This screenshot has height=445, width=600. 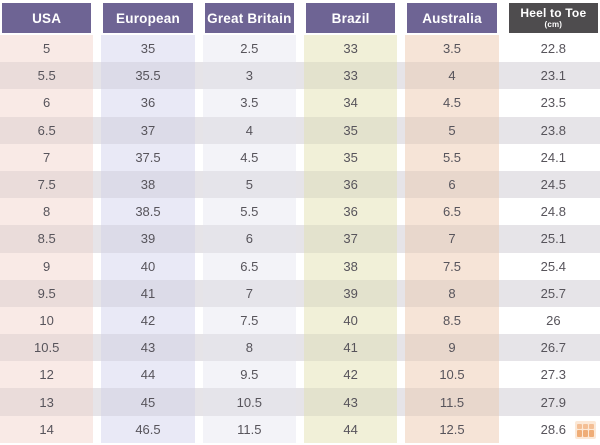 I want to click on table-cell-european: 37, so click(x=148, y=130).